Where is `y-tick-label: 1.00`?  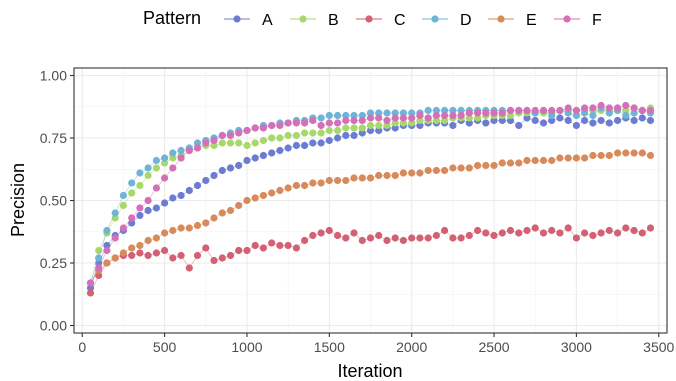
y-tick-label: 1.00 is located at coordinates (53, 76).